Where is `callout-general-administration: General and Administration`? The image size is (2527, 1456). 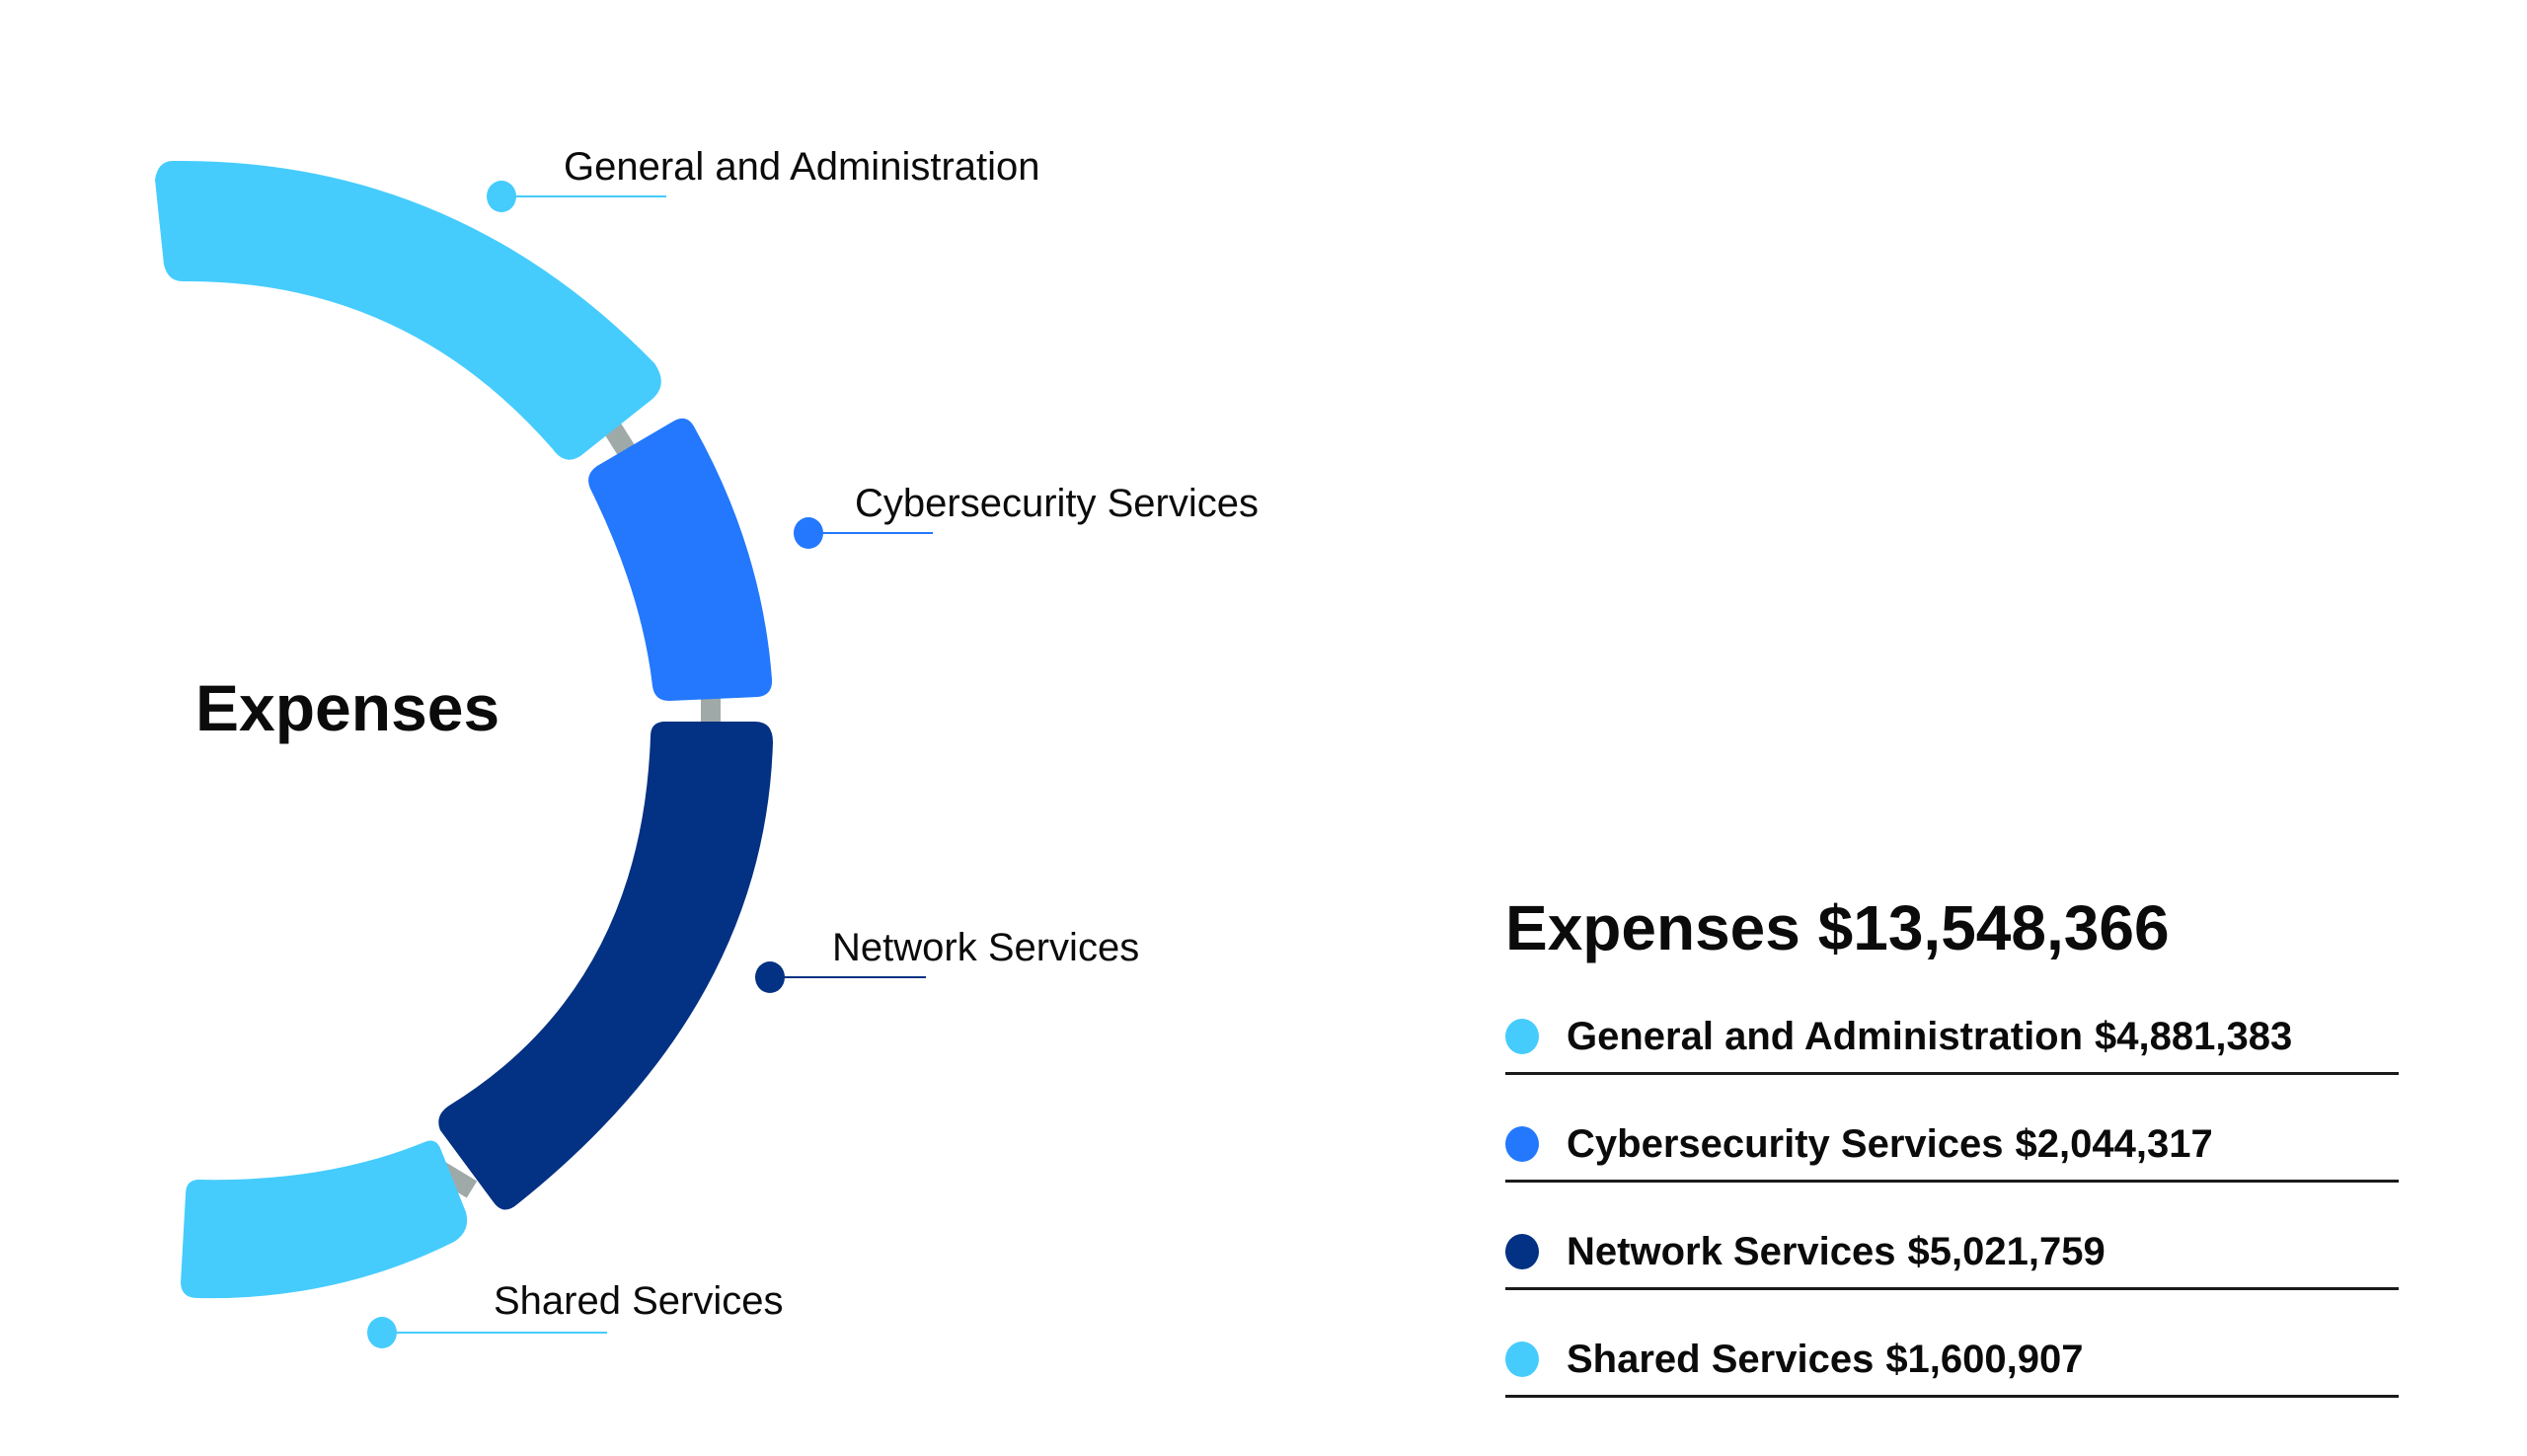
callout-general-administration: General and Administration is located at coordinates (763, 178).